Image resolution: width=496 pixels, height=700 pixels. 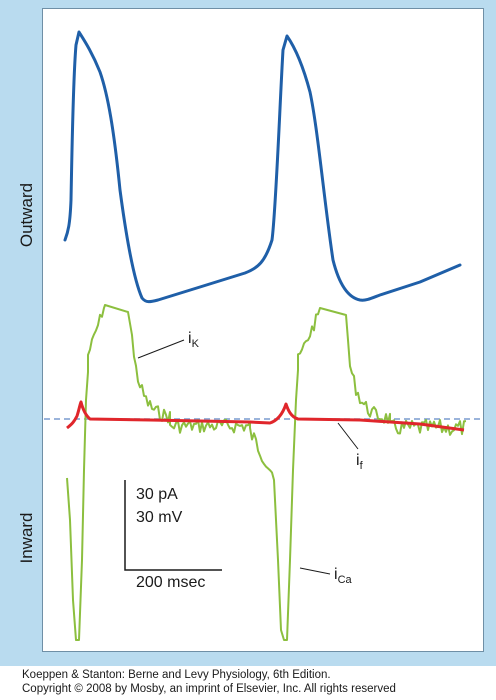 I want to click on scale-bar, so click(x=173, y=525).